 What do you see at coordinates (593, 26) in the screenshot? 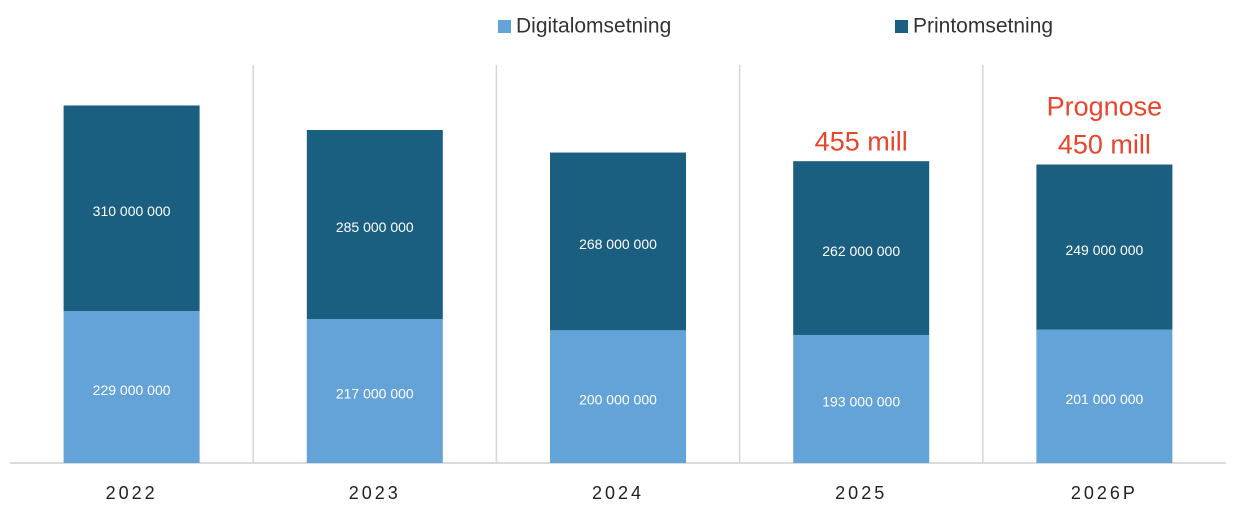
I see `legend-label: Digitalomsetning` at bounding box center [593, 26].